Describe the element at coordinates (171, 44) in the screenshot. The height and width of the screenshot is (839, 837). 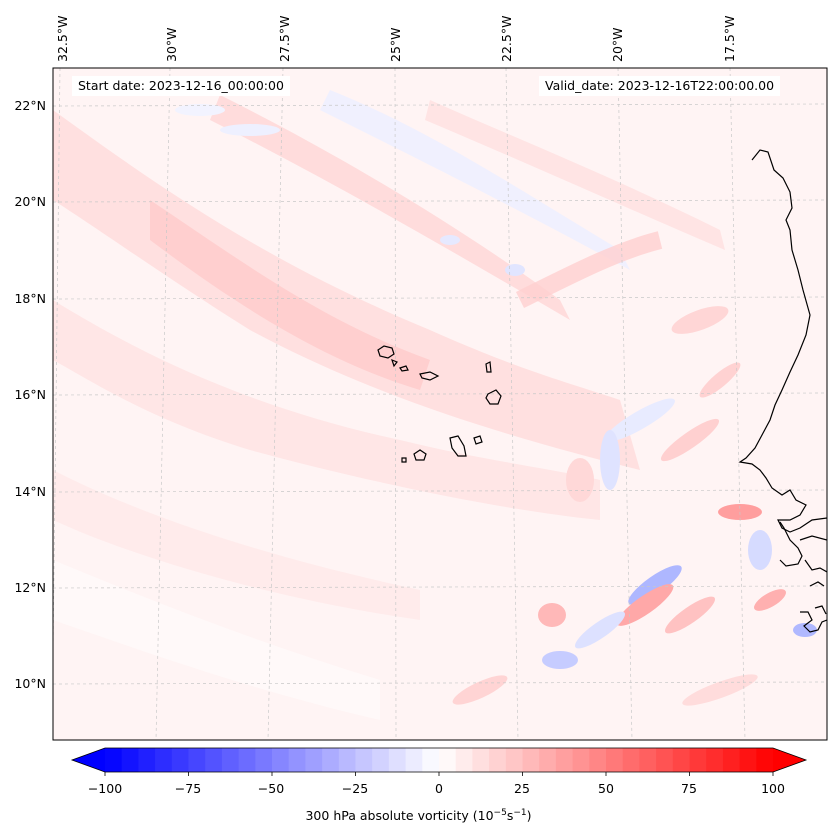
I see `lon-label-30w: 30°W` at that location.